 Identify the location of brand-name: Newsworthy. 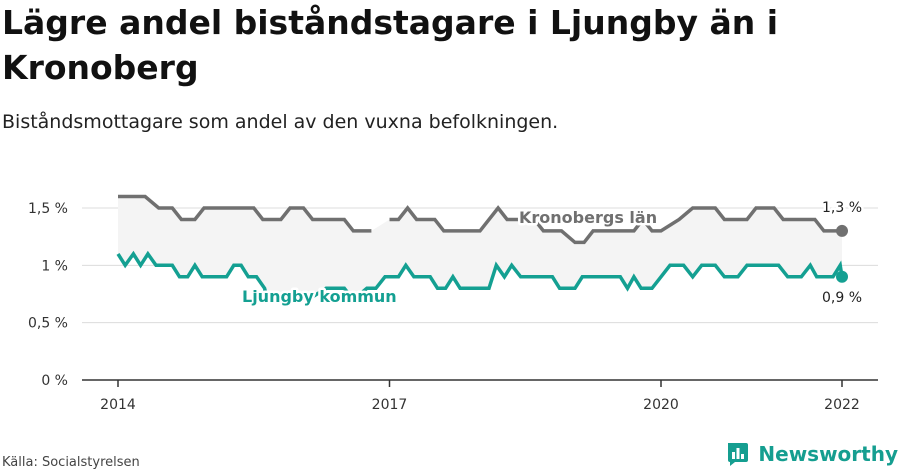
(828, 454).